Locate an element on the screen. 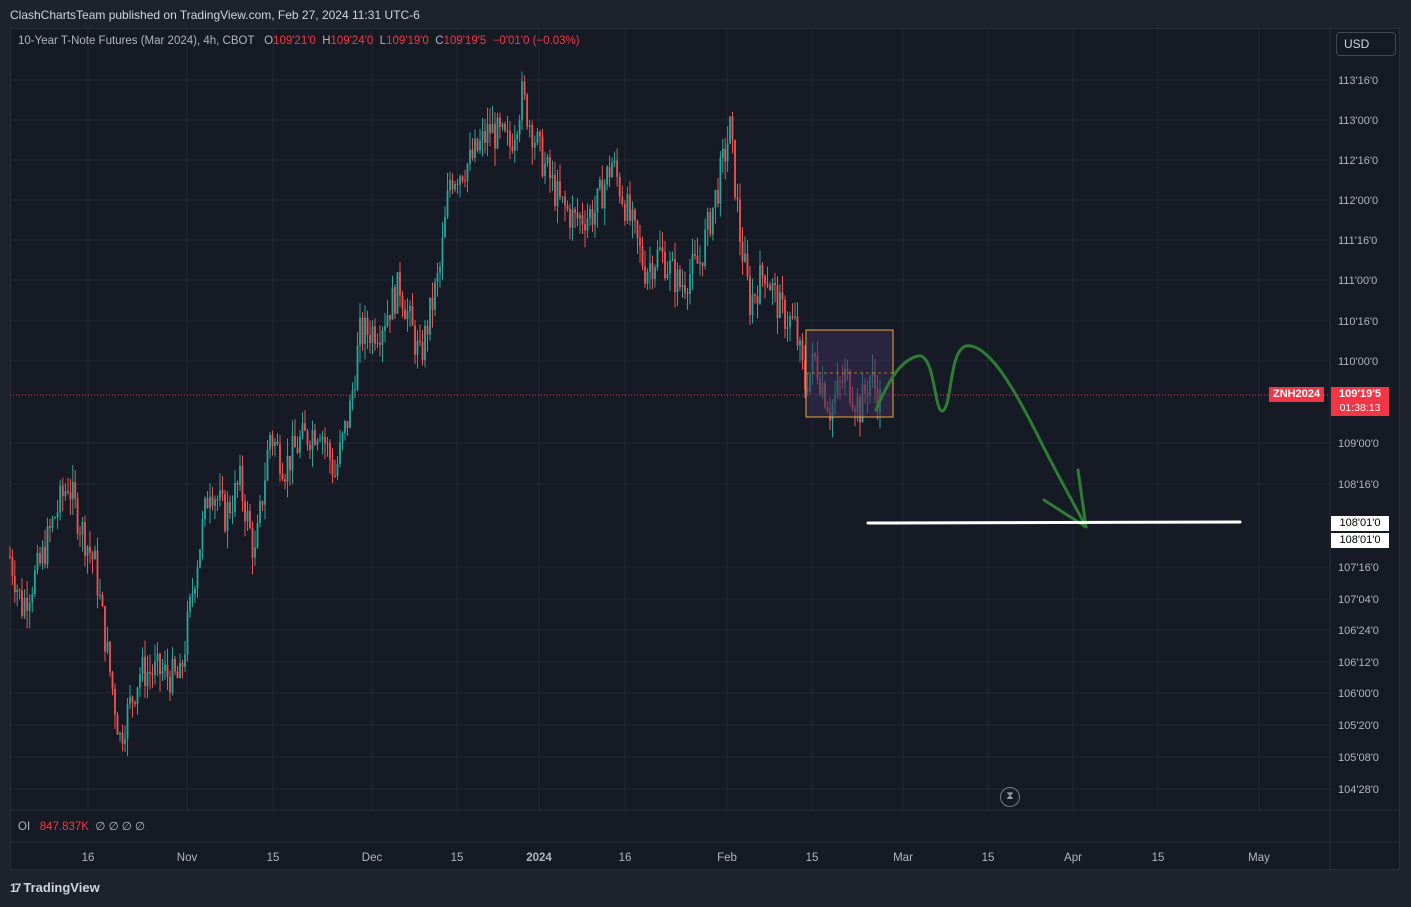 Image resolution: width=1411 pixels, height=907 pixels. target-level-tag-1: 108'01'0 is located at coordinates (1360, 523).